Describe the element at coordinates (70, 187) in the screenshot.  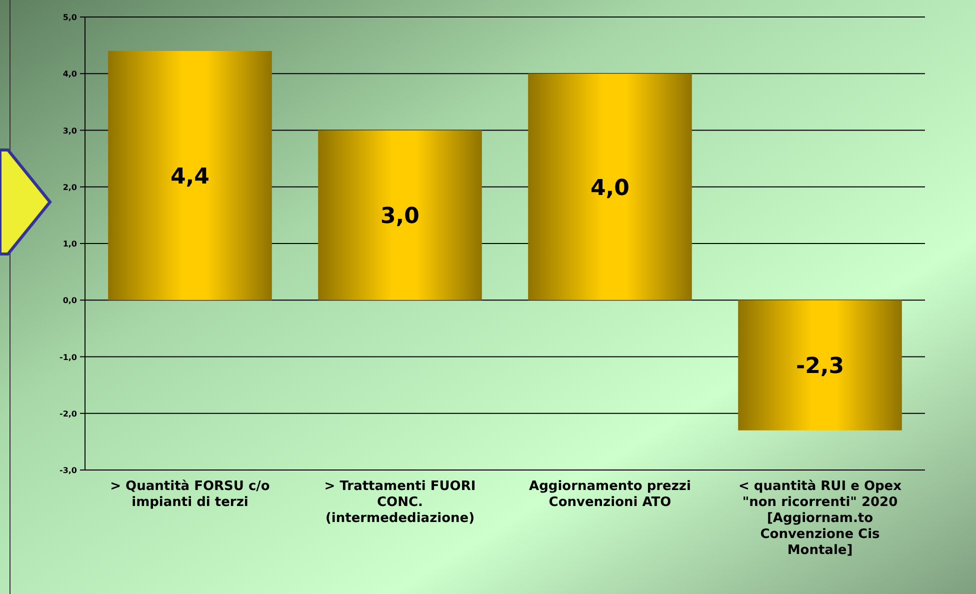
I see `y-tick-label: 2,0` at that location.